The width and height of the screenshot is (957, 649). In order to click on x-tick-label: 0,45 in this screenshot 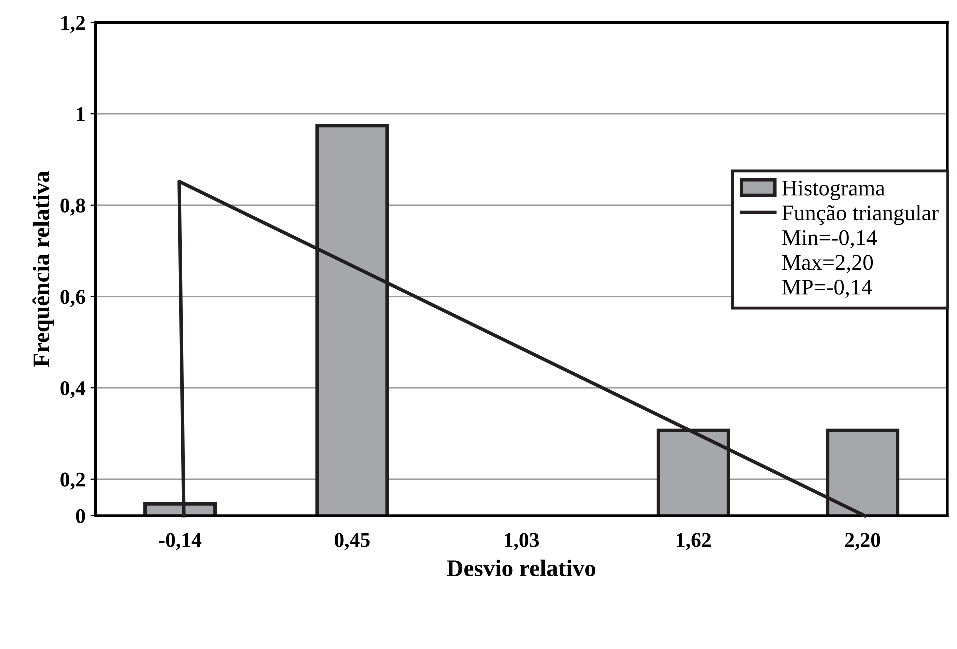, I will do `click(352, 541)`.